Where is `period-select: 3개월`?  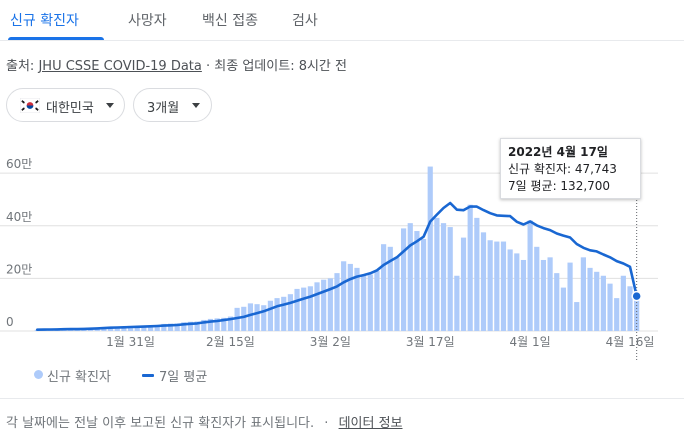 period-select: 3개월 is located at coordinates (172, 105).